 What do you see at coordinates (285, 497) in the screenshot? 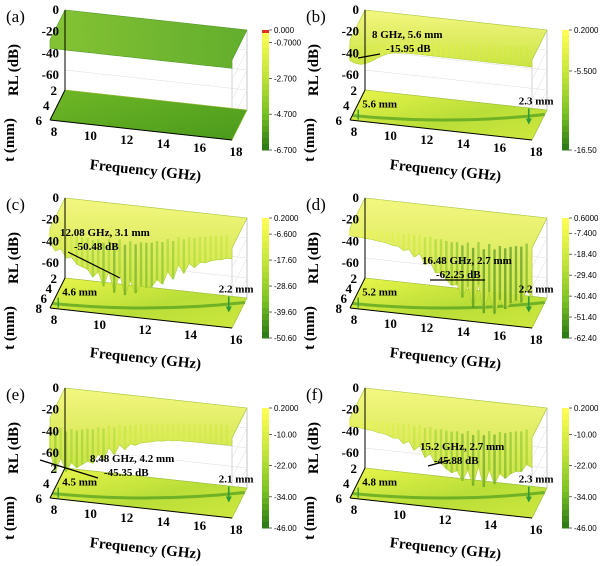
I see `colorbar-tick-label: -34.00` at bounding box center [285, 497].